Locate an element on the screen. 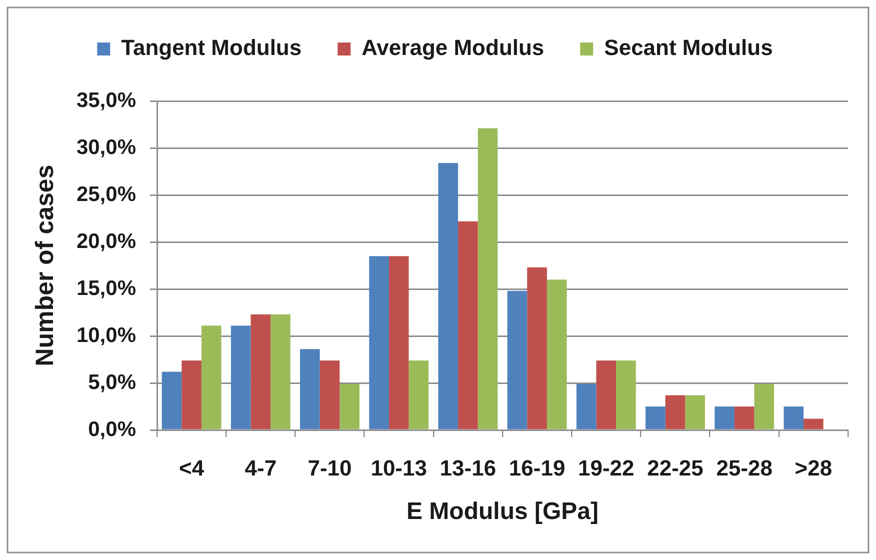 The width and height of the screenshot is (876, 560). y-axis-title: Number of cases is located at coordinates (44, 265).